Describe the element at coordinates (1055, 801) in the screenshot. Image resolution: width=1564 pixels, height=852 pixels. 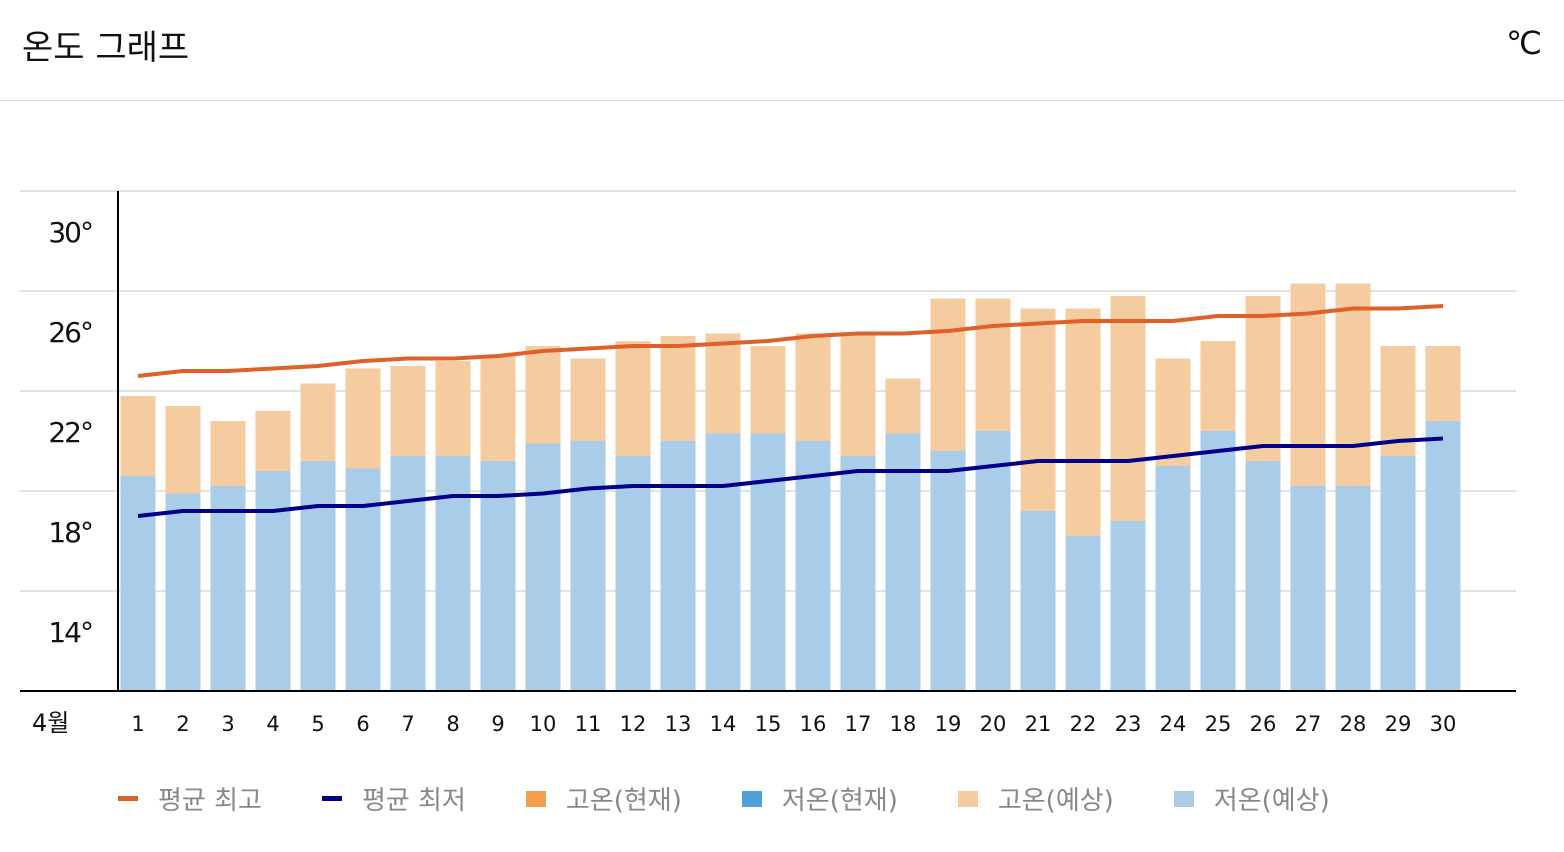
I see `legend-label: 고온(예상)` at that location.